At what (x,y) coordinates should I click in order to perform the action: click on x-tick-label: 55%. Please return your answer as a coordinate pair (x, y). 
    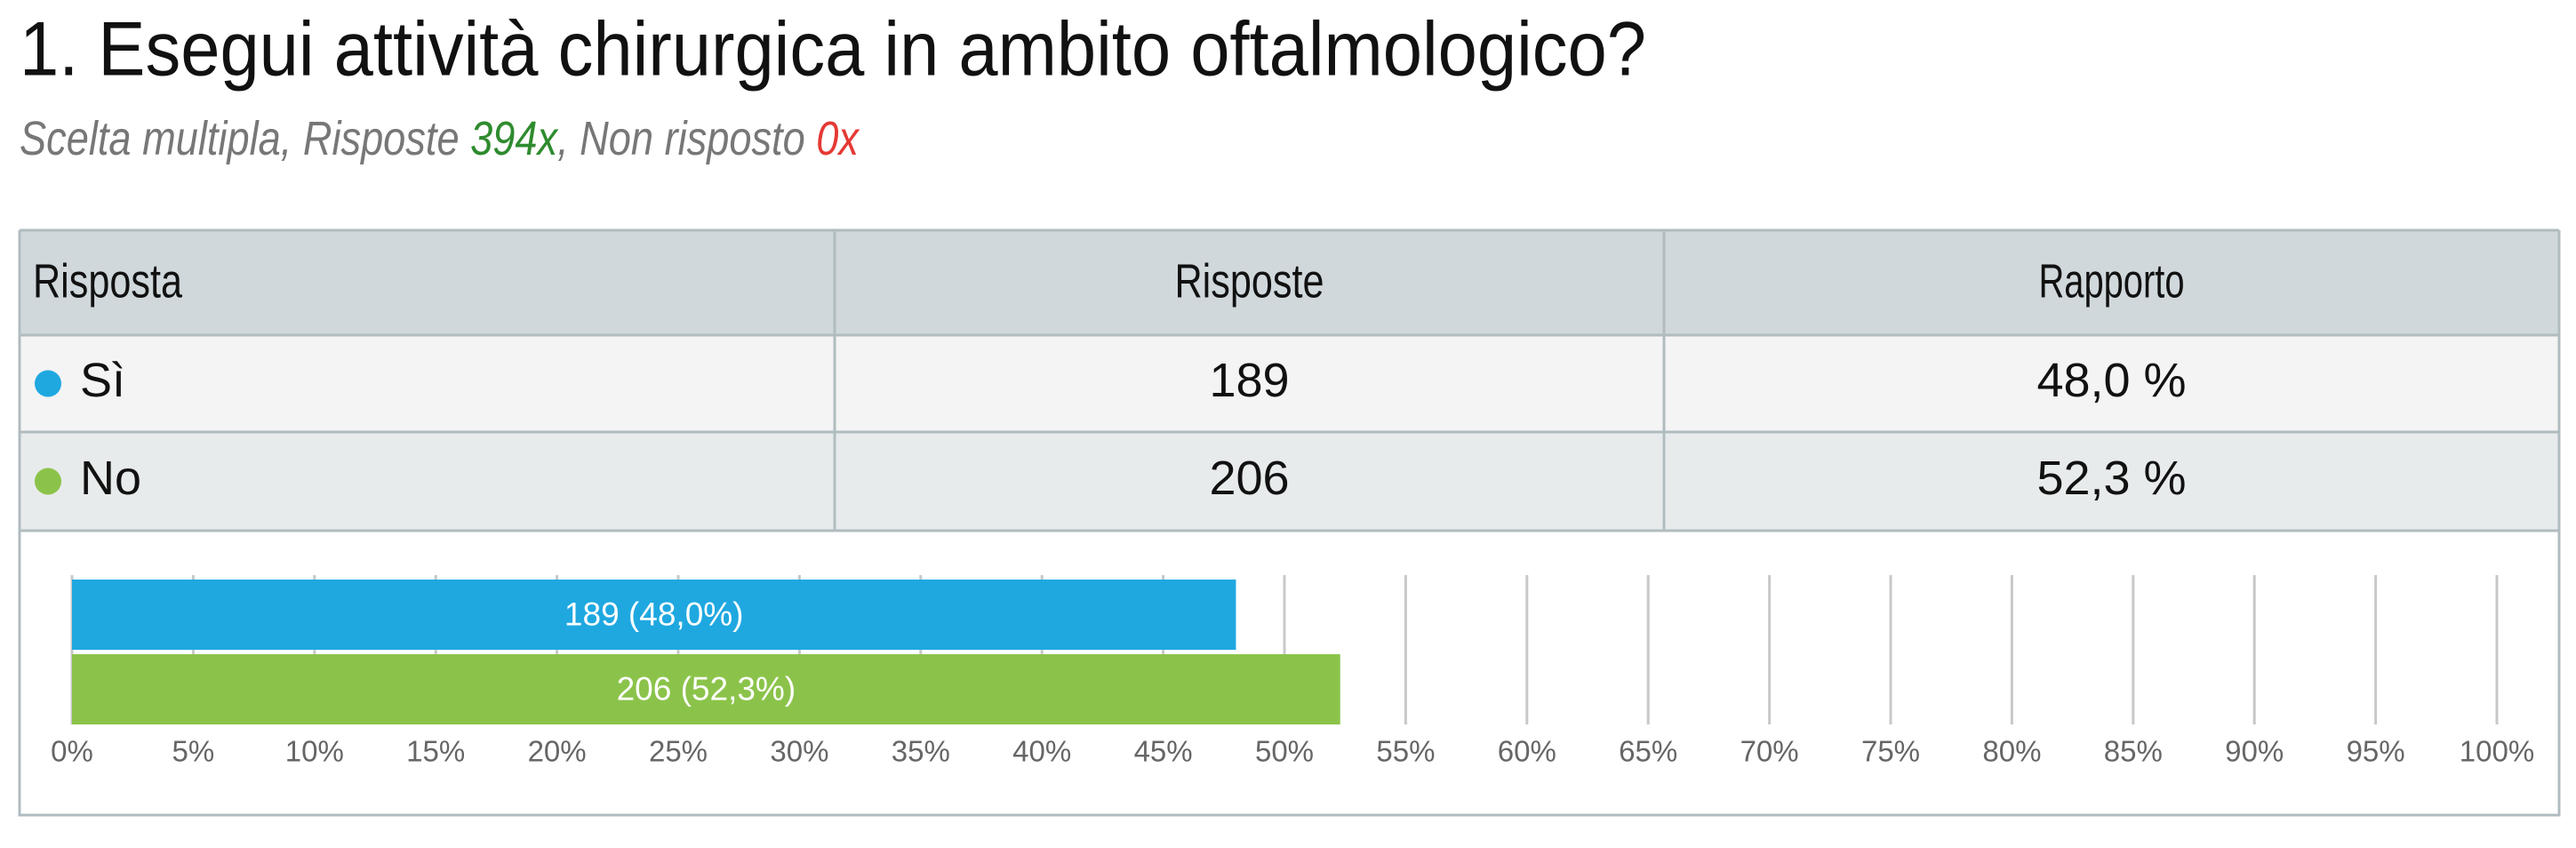
    Looking at the image, I should click on (1405, 751).